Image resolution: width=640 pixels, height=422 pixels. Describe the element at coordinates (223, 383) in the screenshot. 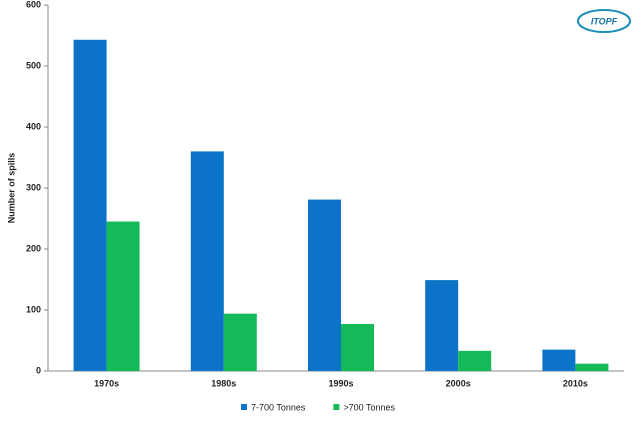

I see `x-tick-label: 1980s` at that location.